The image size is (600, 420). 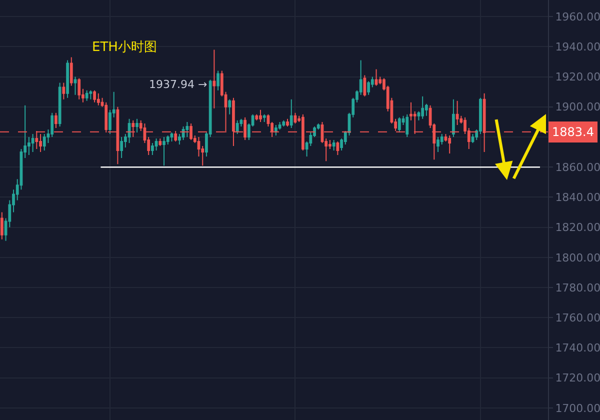 I want to click on y-tick-label: 1900.00, so click(x=577, y=107).